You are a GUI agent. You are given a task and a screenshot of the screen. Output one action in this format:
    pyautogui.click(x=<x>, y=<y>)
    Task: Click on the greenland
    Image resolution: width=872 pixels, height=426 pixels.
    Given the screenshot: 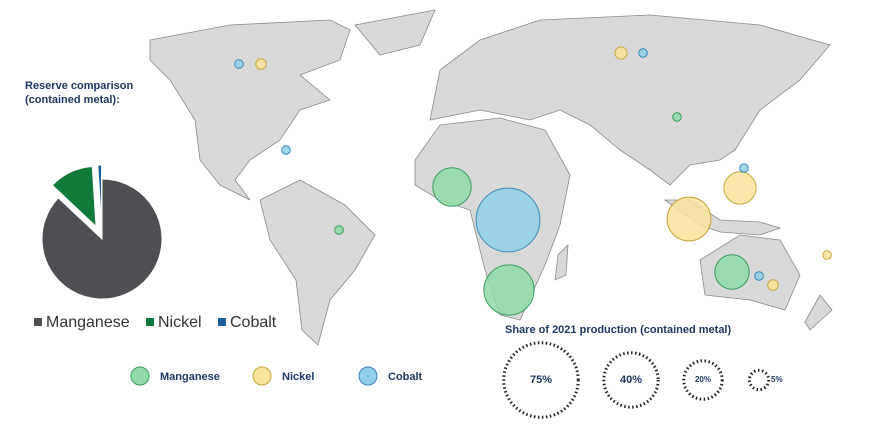 What is the action you would take?
    pyautogui.click(x=395, y=32)
    